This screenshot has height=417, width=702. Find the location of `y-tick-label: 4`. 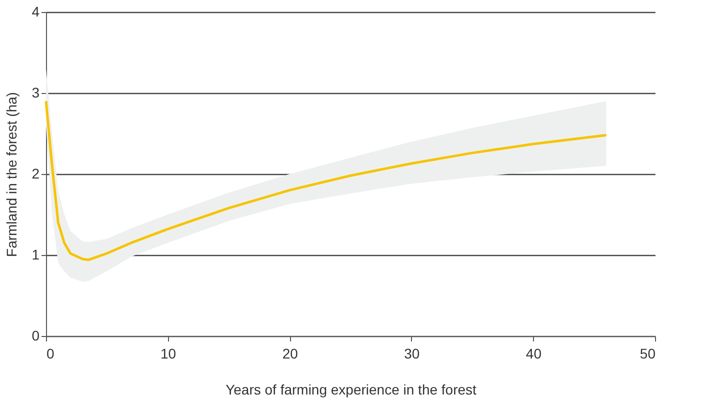

y-tick-label: 4 is located at coordinates (36, 12).